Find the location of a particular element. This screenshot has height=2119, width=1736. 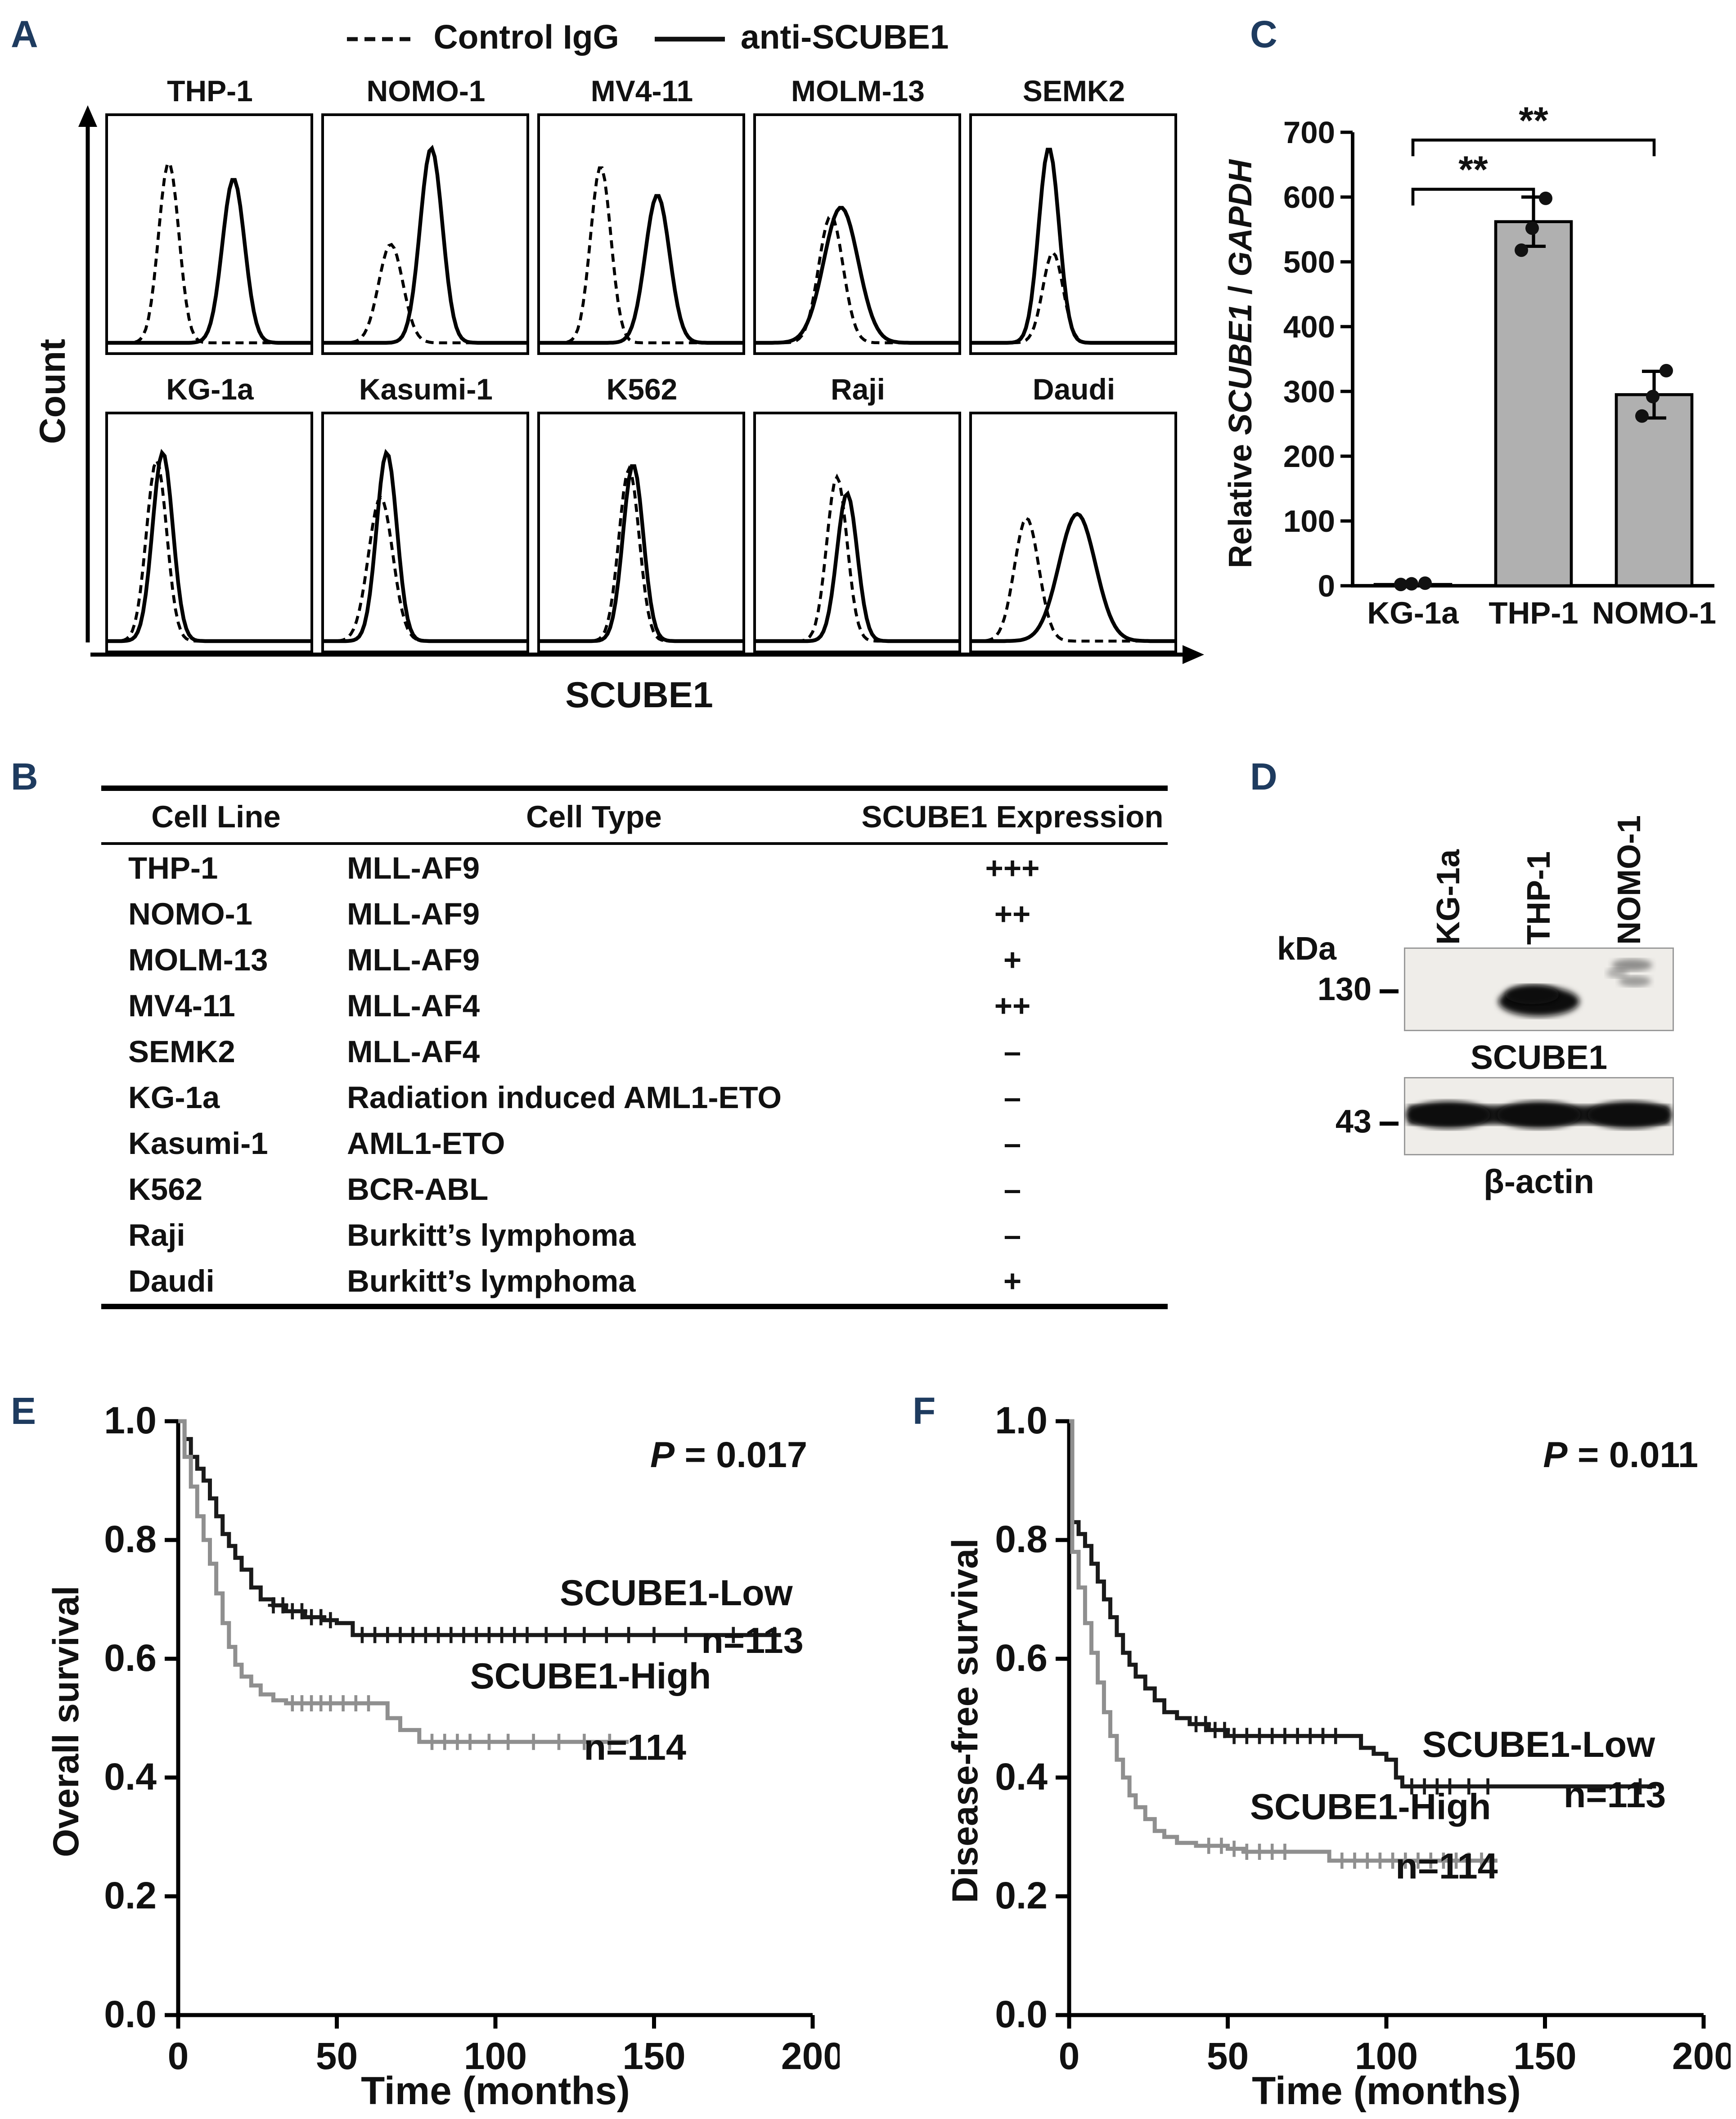

marker-130-text: 130 is located at coordinates (1344, 990).